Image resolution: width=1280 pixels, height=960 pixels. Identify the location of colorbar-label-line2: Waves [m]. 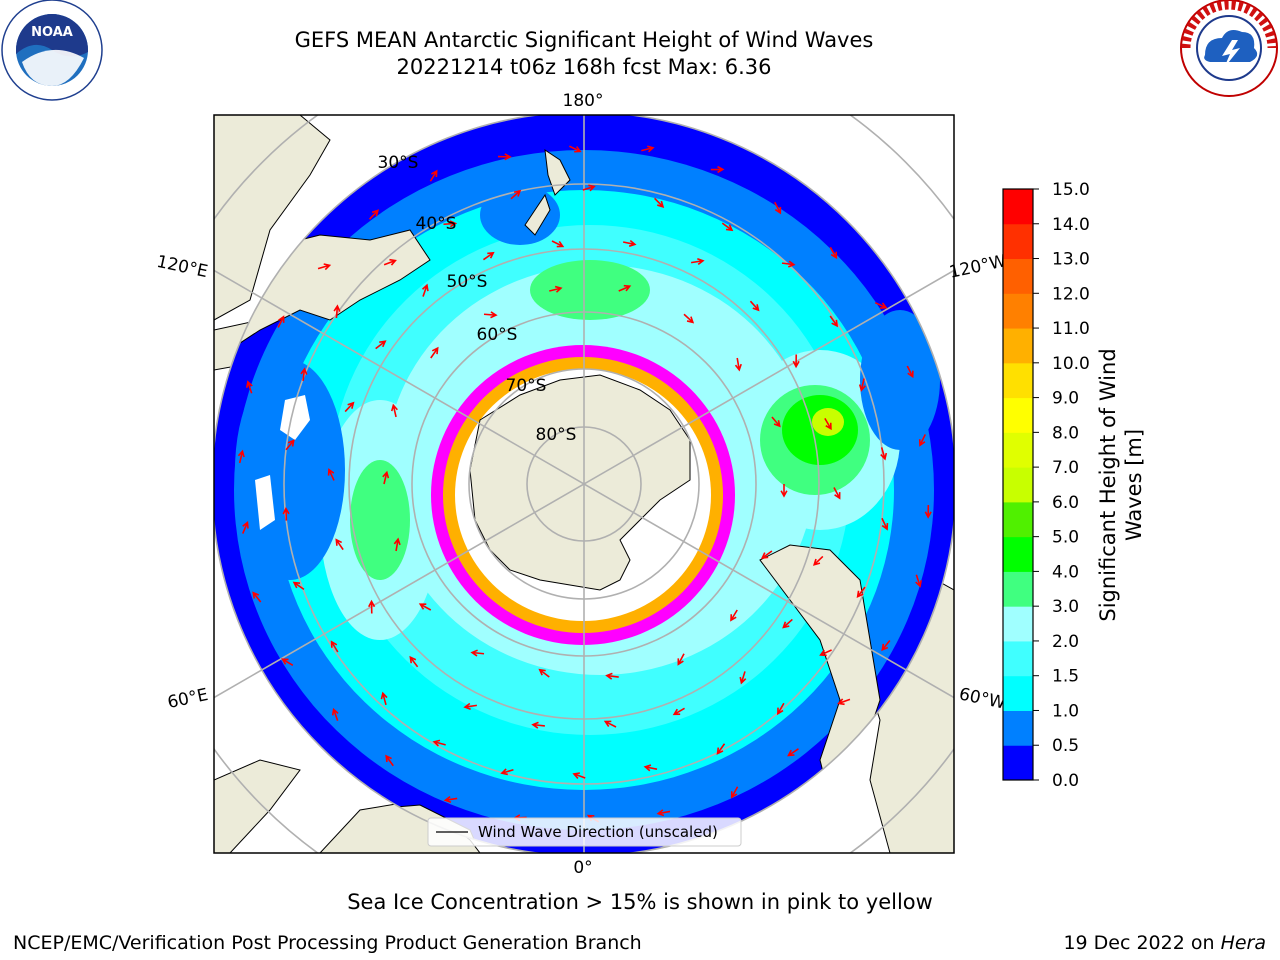
(1134, 485).